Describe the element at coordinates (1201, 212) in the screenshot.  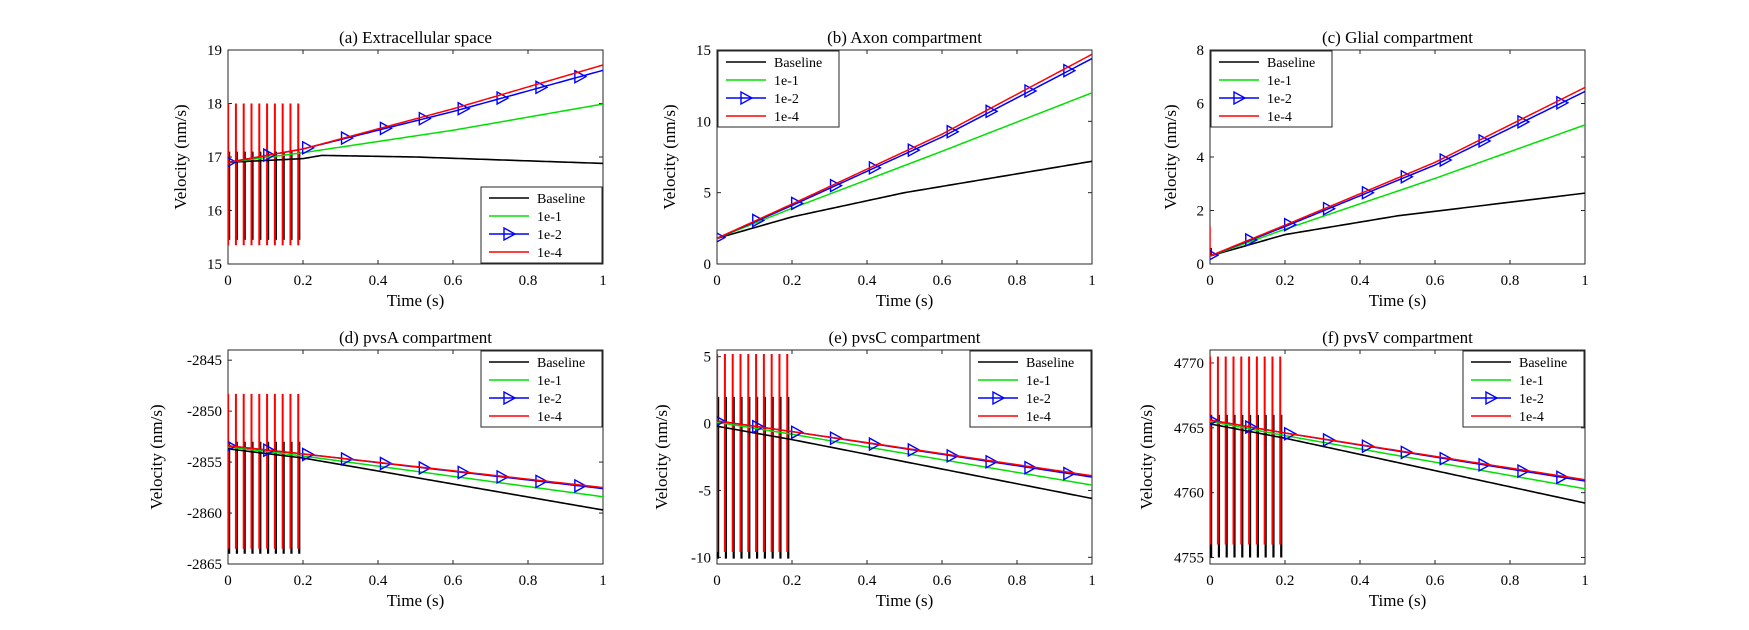
I see `y-tick-label: 2` at that location.